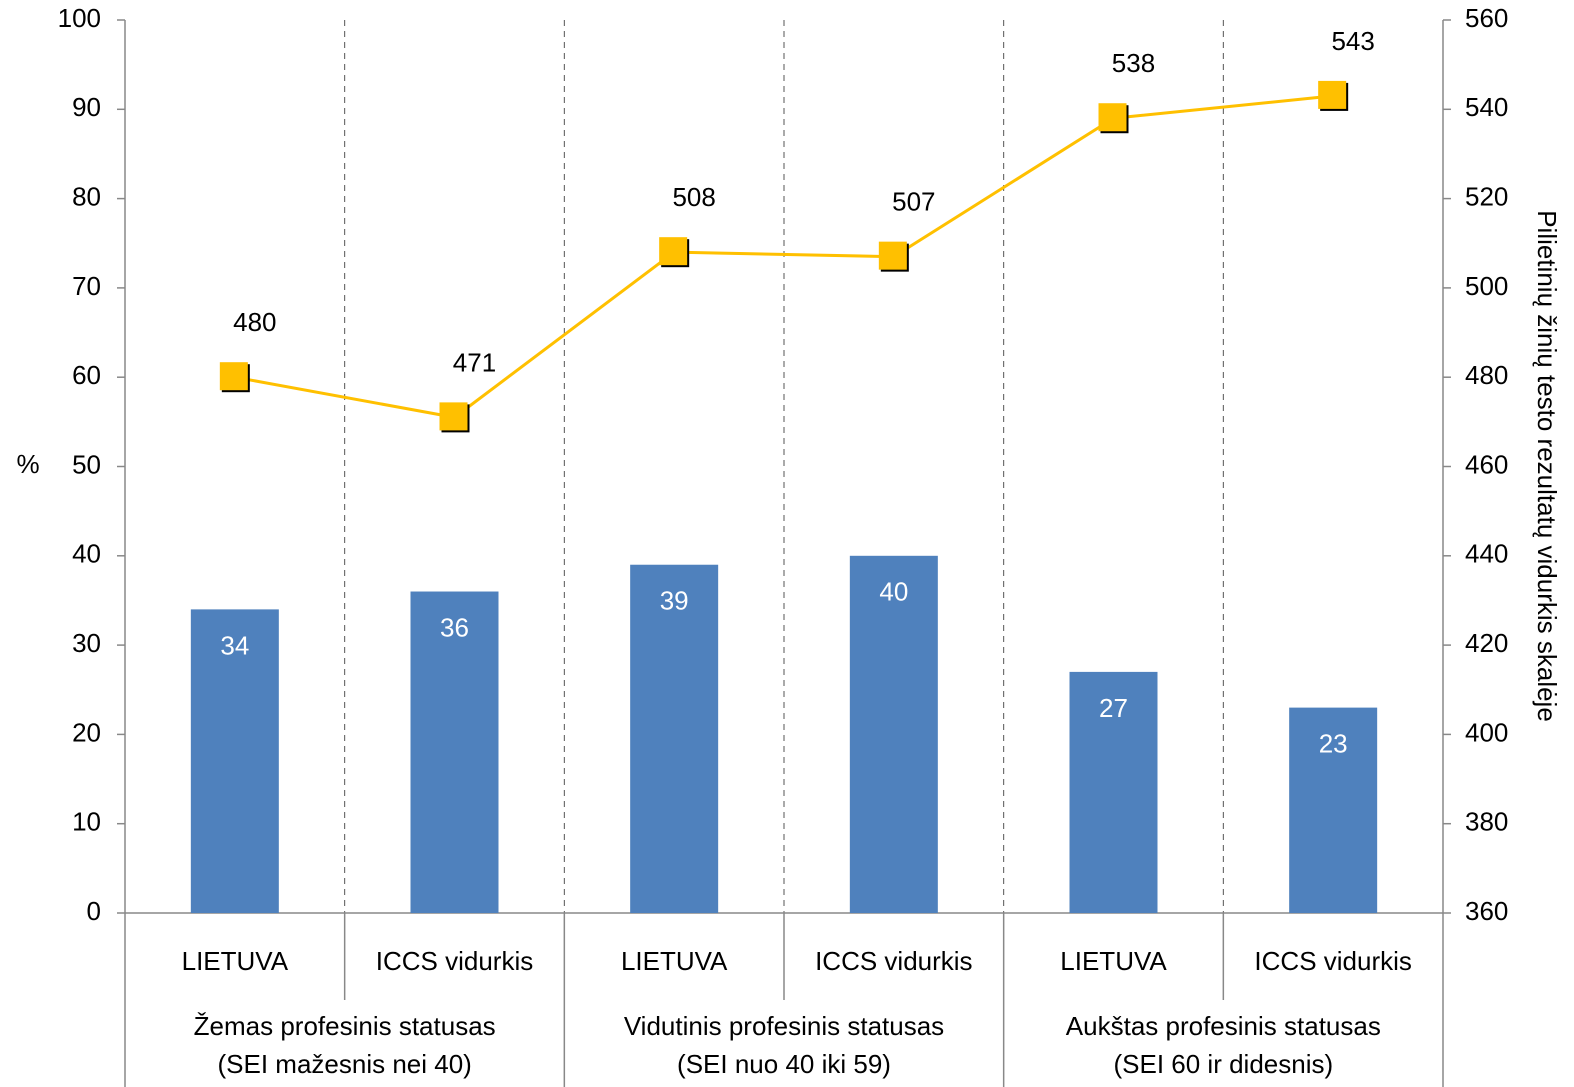 This screenshot has width=1574, height=1087. I want to click on bar-value-label: 36, so click(454, 627).